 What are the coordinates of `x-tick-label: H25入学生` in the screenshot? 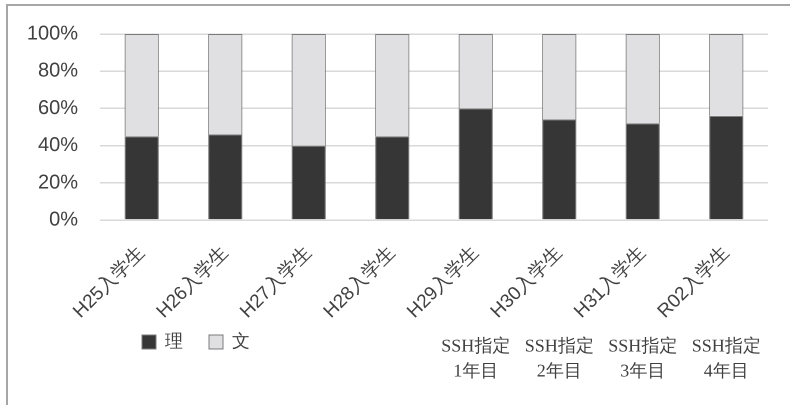 It's located at (109, 282).